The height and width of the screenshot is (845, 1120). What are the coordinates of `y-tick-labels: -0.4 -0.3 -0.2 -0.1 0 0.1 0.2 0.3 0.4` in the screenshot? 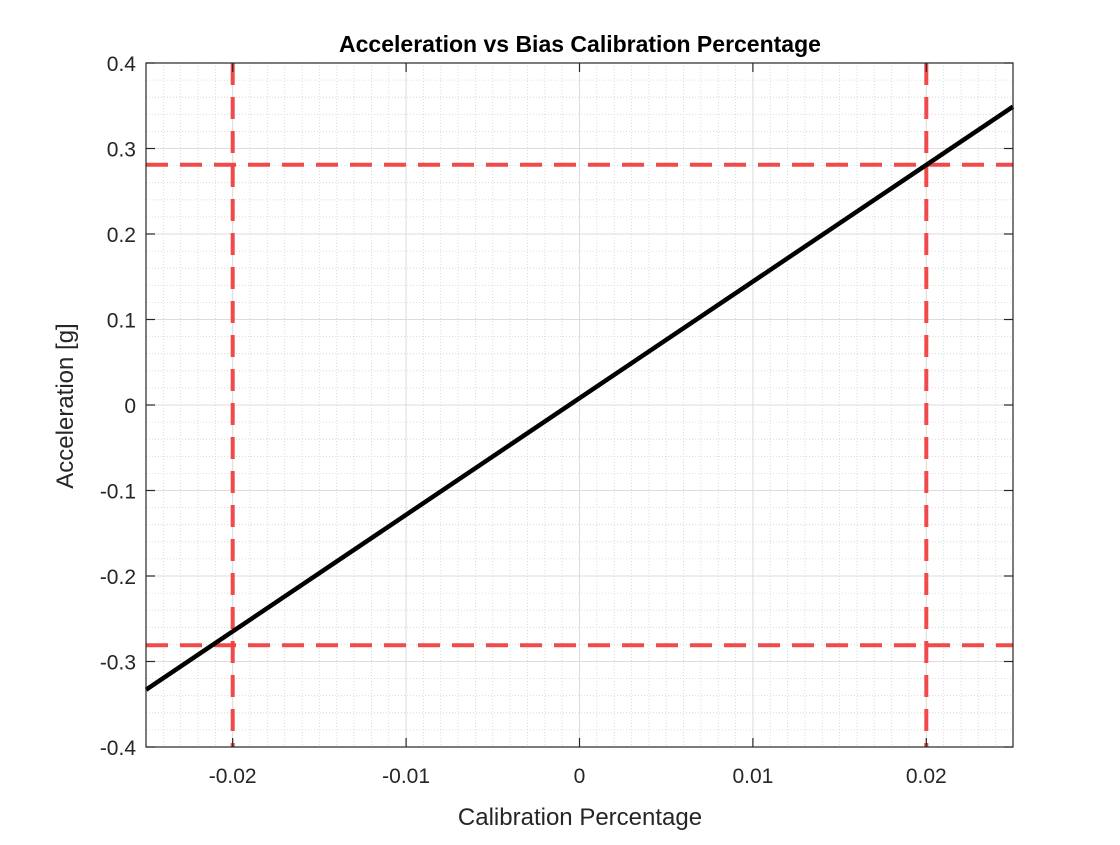 It's located at (118, 406).